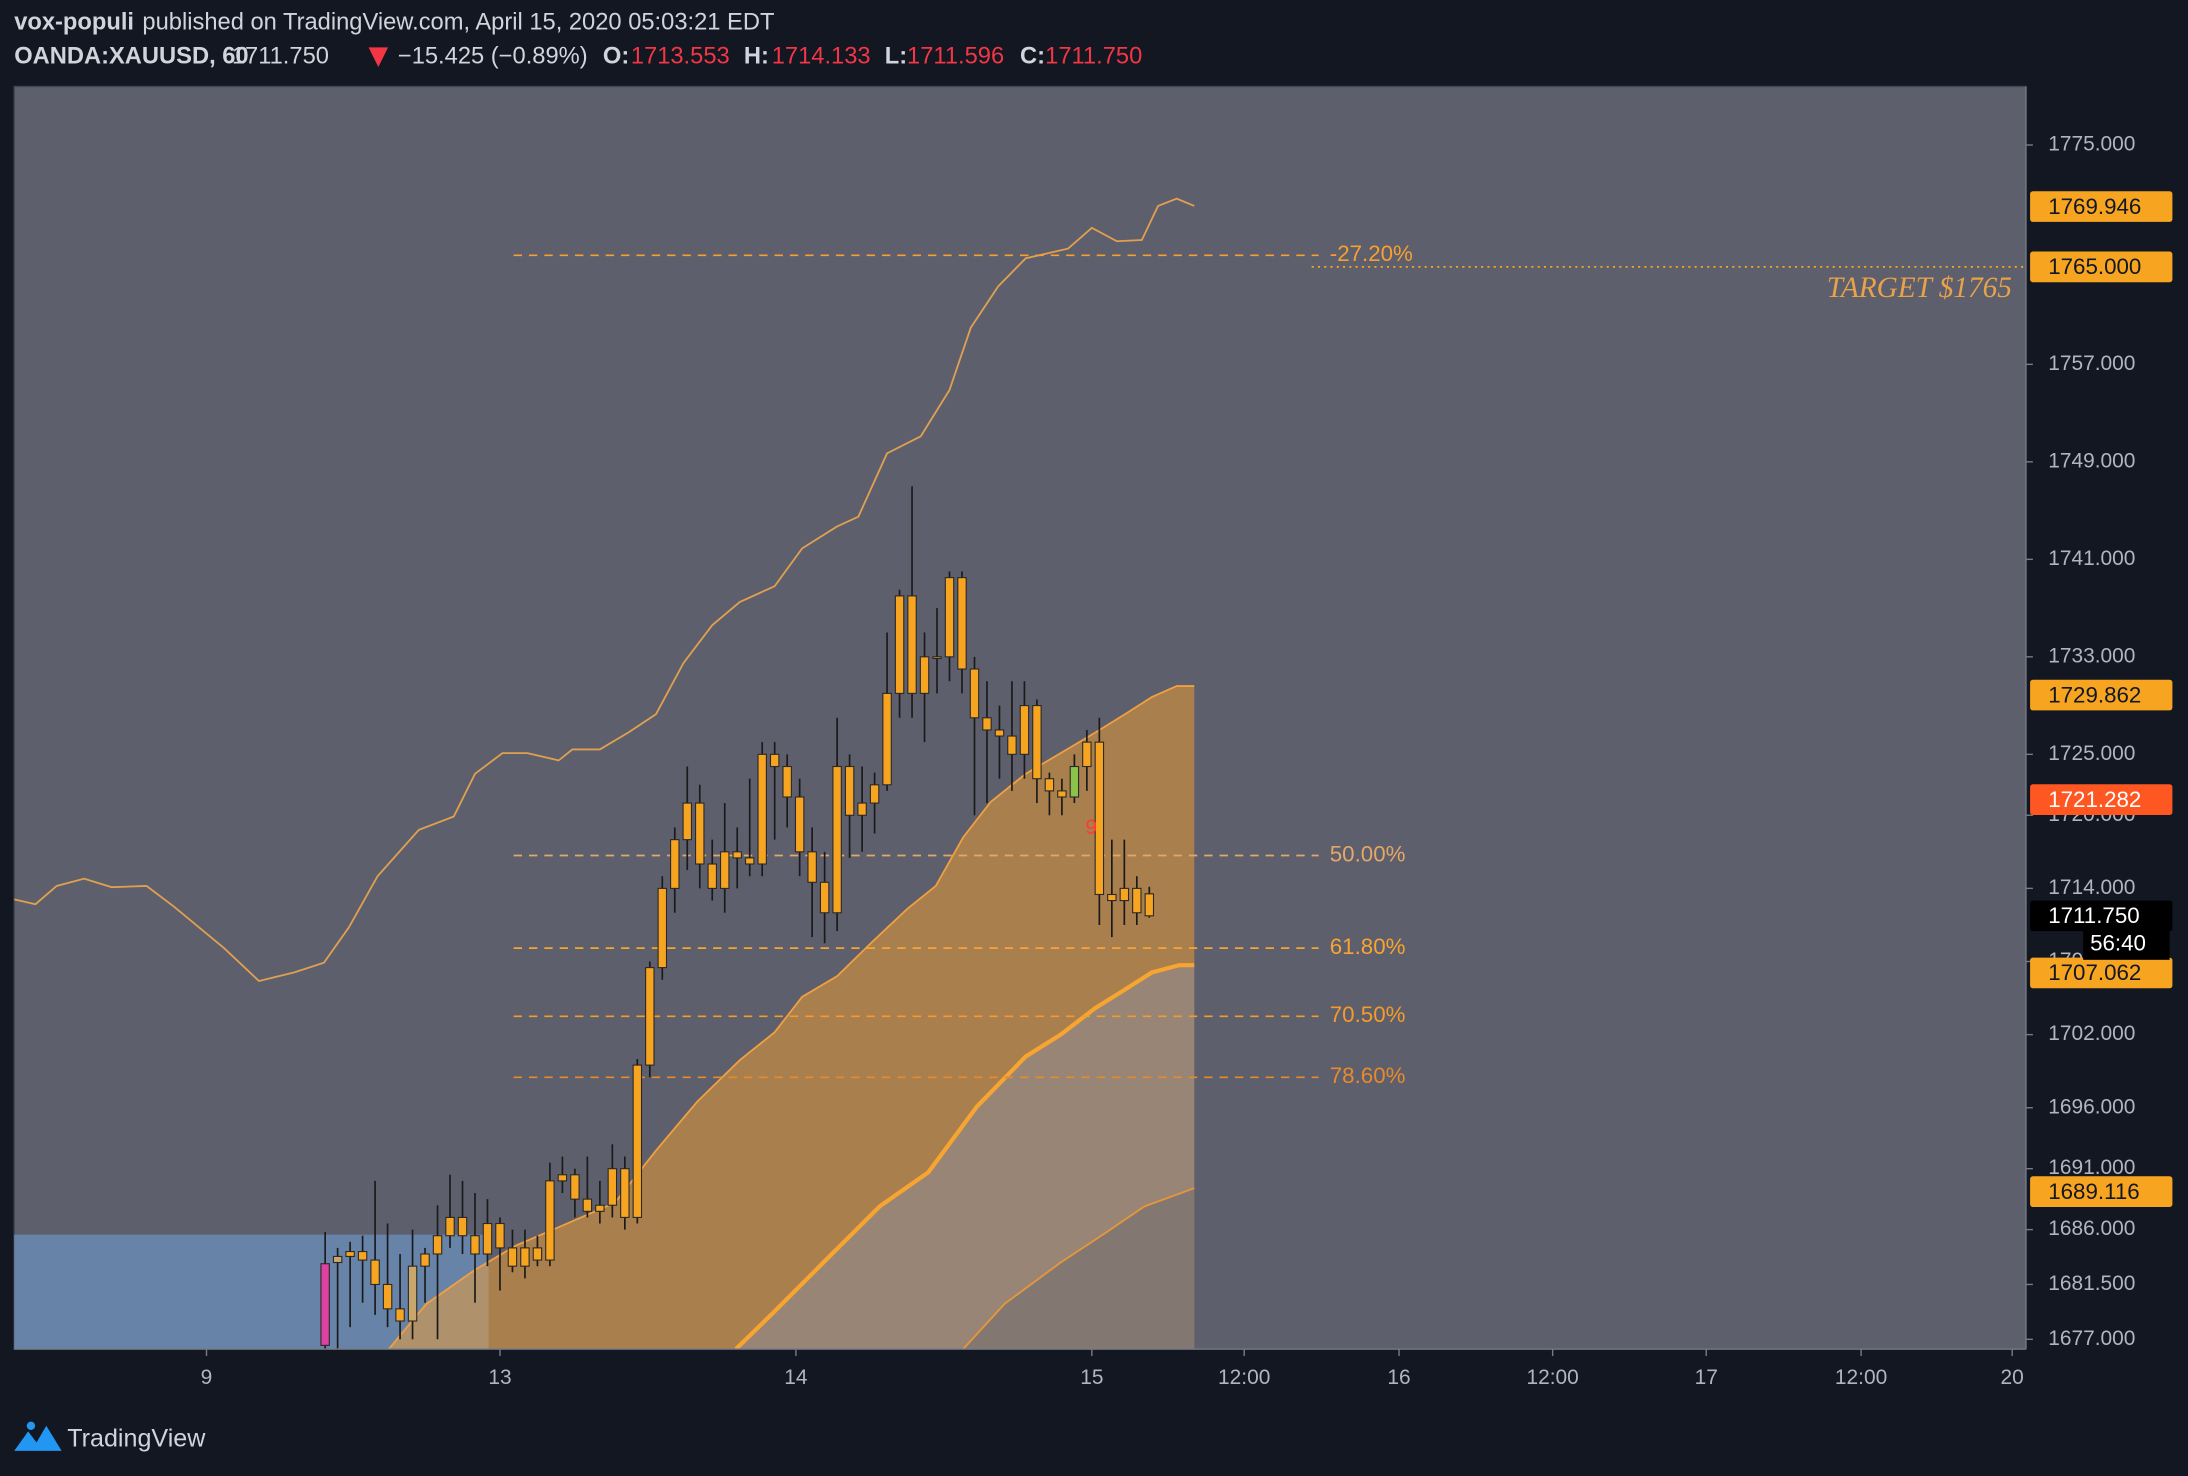 This screenshot has width=2188, height=1476. Describe the element at coordinates (796, 1377) in the screenshot. I see `x-tick-label: 14` at that location.